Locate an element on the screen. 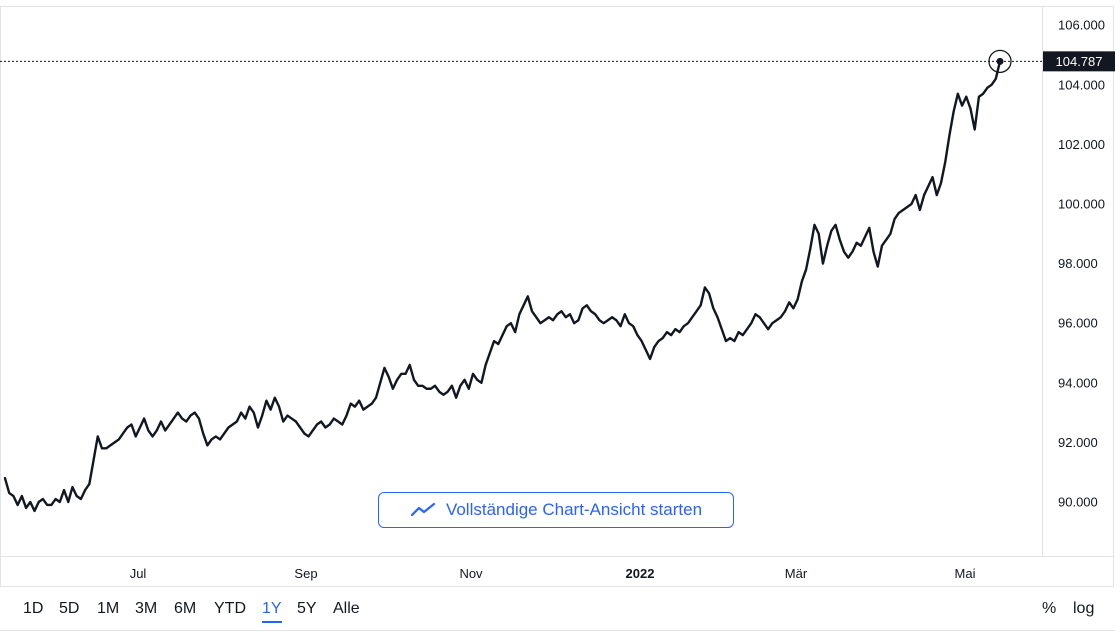  y-tick-label: 90.000 is located at coordinates (1078, 502).